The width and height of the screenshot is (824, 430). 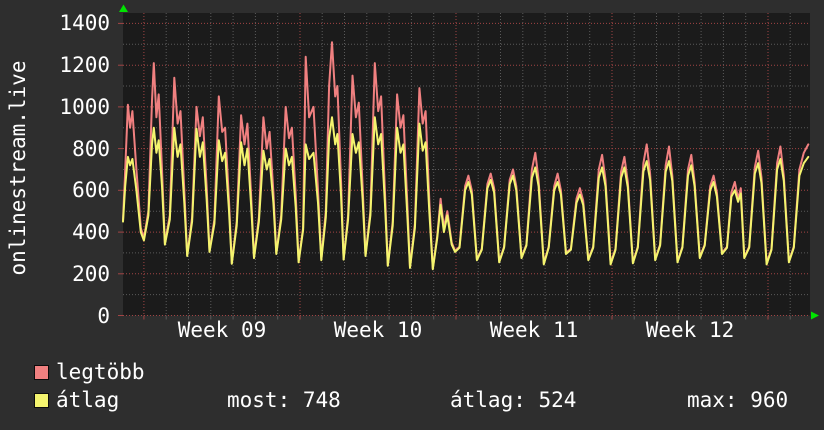 What do you see at coordinates (690, 330) in the screenshot?
I see `week-label: Week 12` at bounding box center [690, 330].